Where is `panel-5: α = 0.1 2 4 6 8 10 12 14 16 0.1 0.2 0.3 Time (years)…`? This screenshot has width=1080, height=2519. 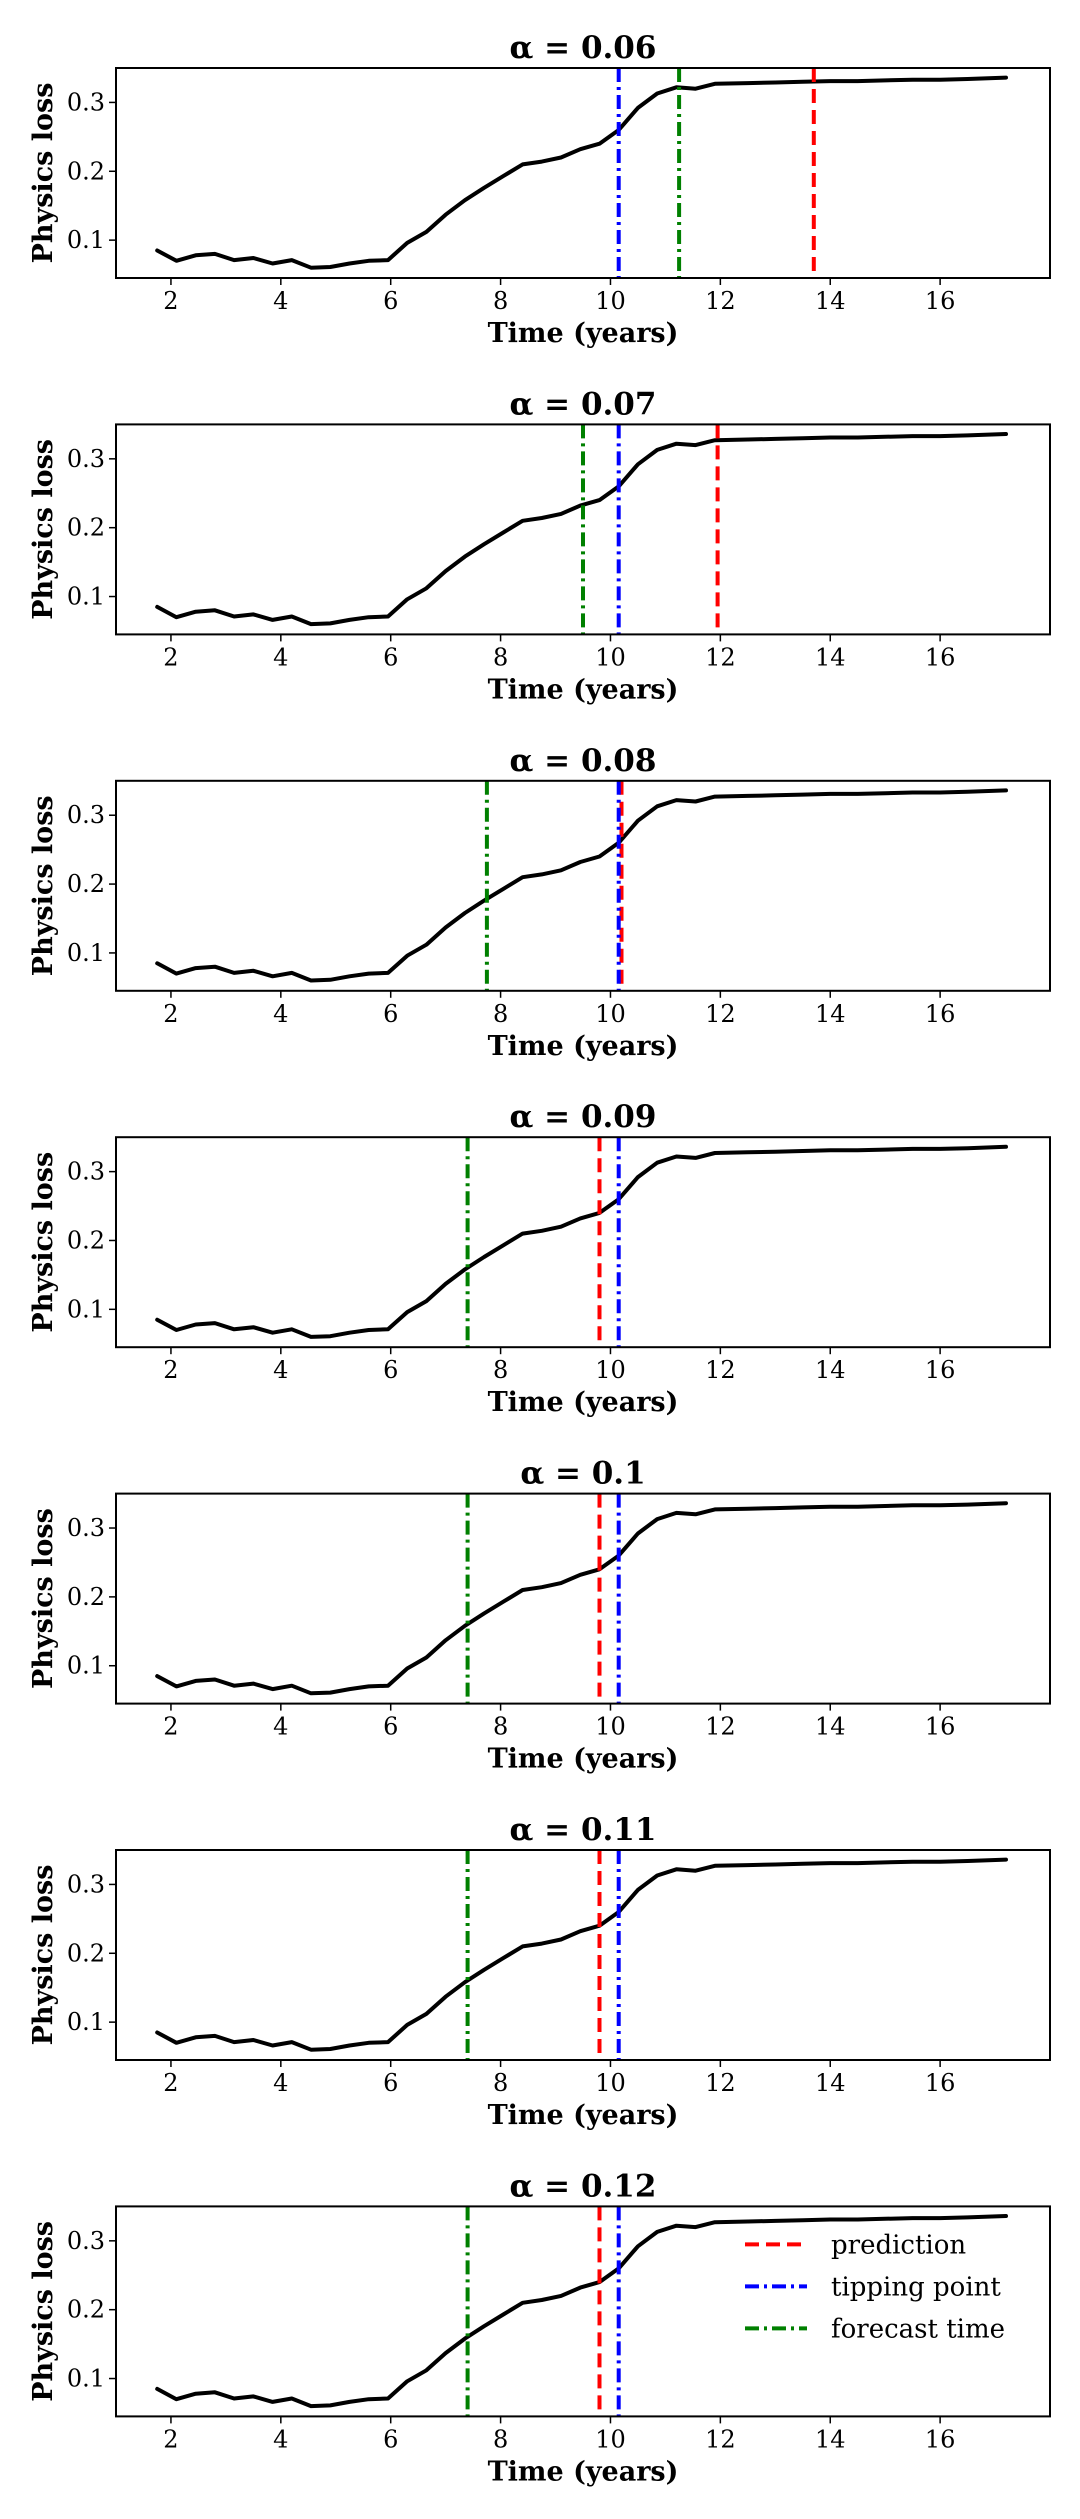
panel-5: α = 0.1 2 4 6 8 10 12 14 16 0.1 0.2 0.3 Time (years)… is located at coordinates (539, 1615).